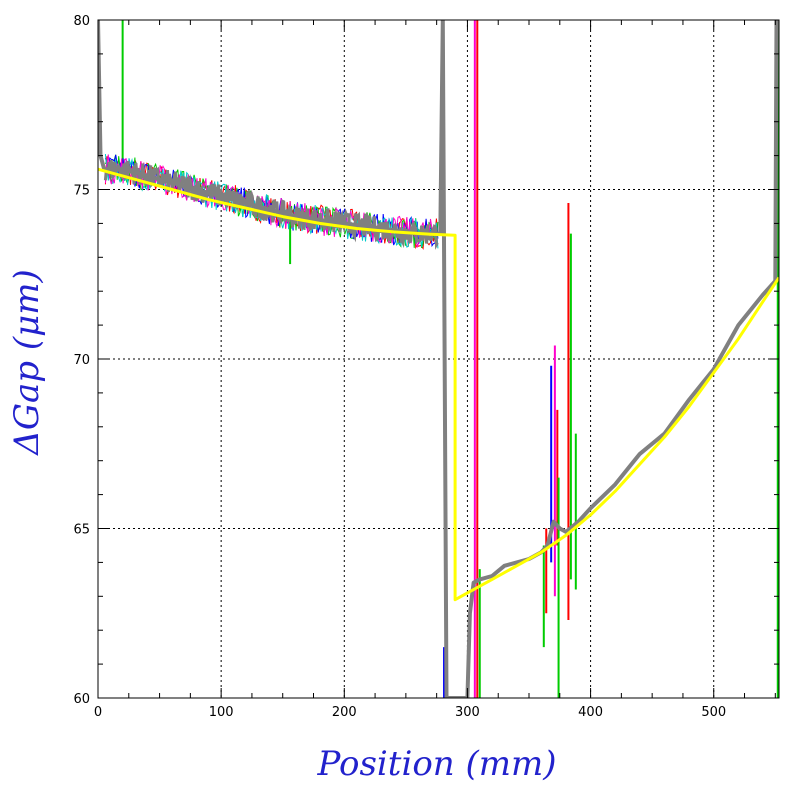 Image resolution: width=797 pixels, height=797 pixels. What do you see at coordinates (436, 764) in the screenshot?
I see `x-axis-title: Position (mm)` at bounding box center [436, 764].